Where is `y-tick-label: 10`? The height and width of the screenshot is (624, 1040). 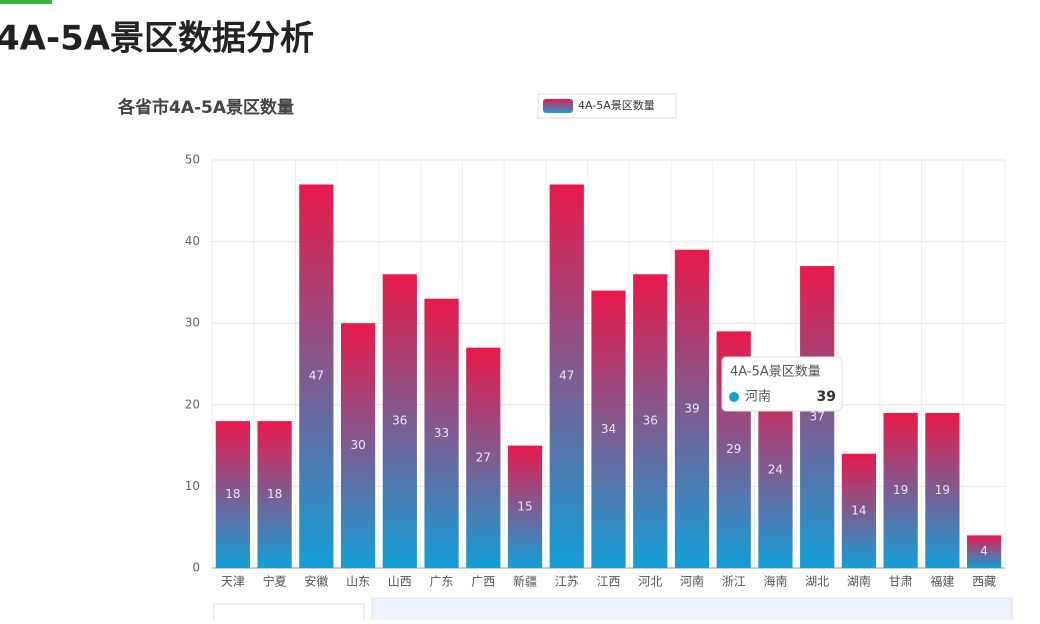 y-tick-label: 10 is located at coordinates (192, 486).